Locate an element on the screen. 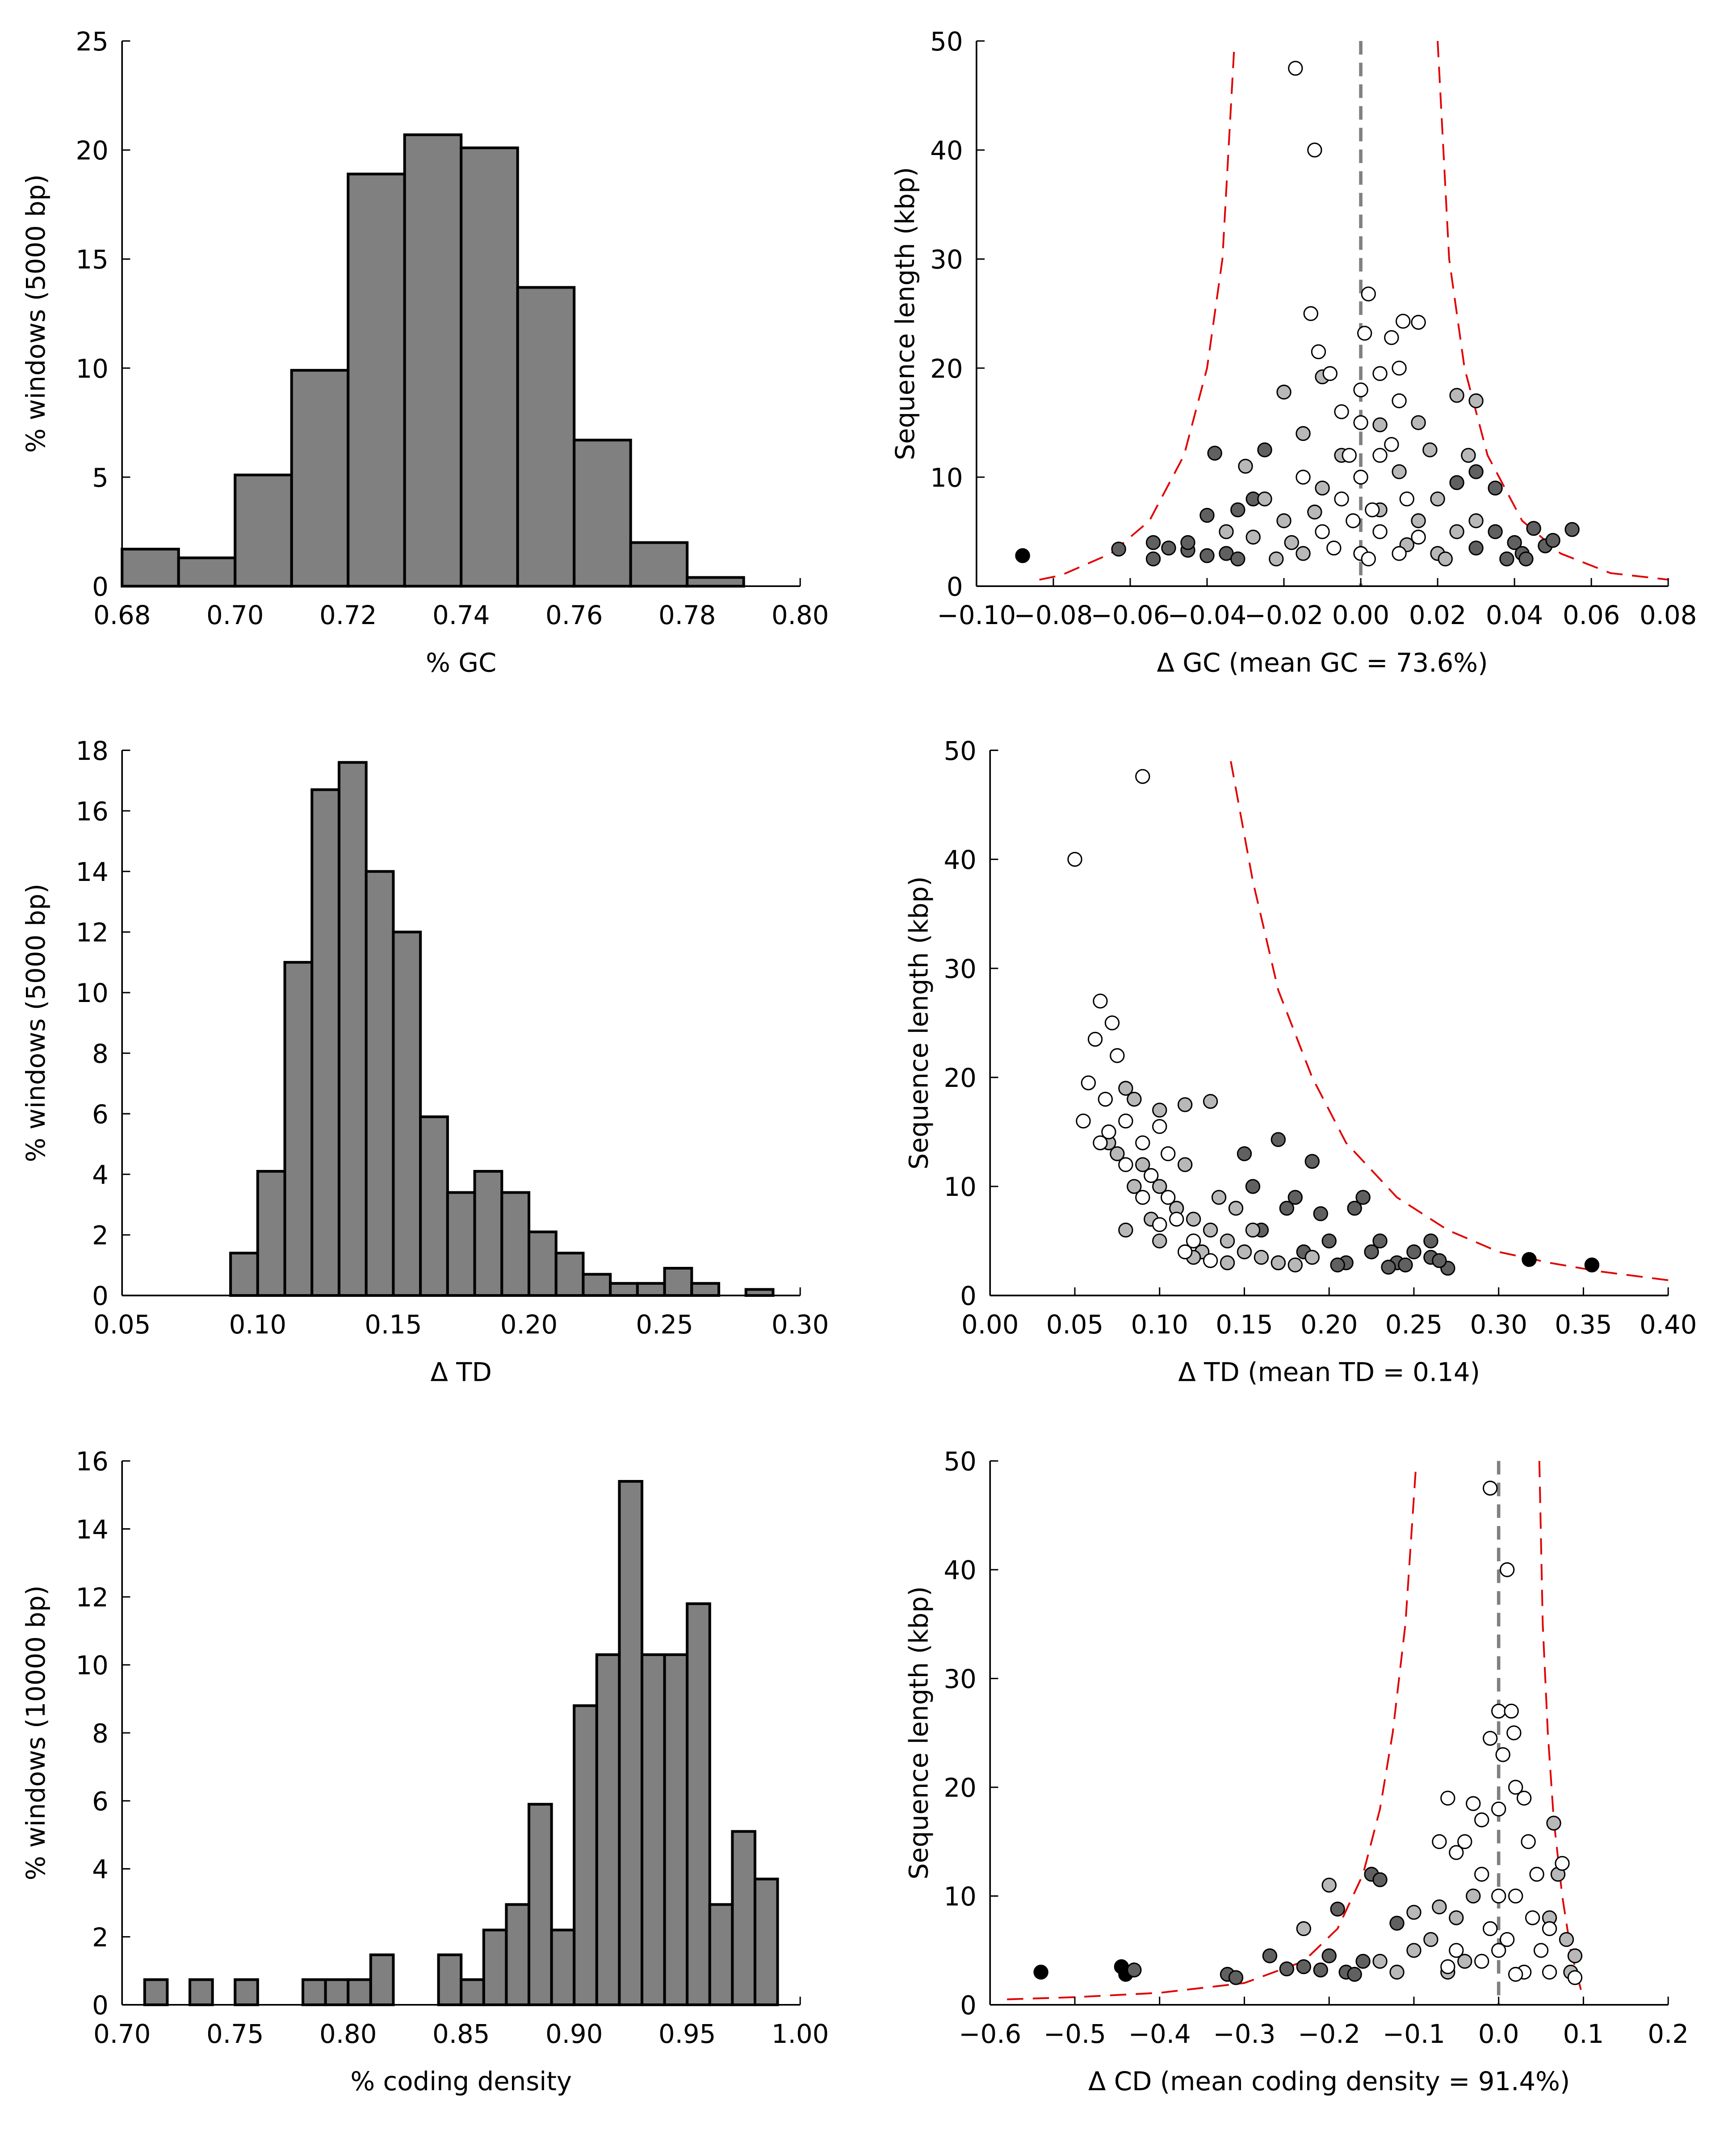  y-tick-label: 20 is located at coordinates (946, 369).